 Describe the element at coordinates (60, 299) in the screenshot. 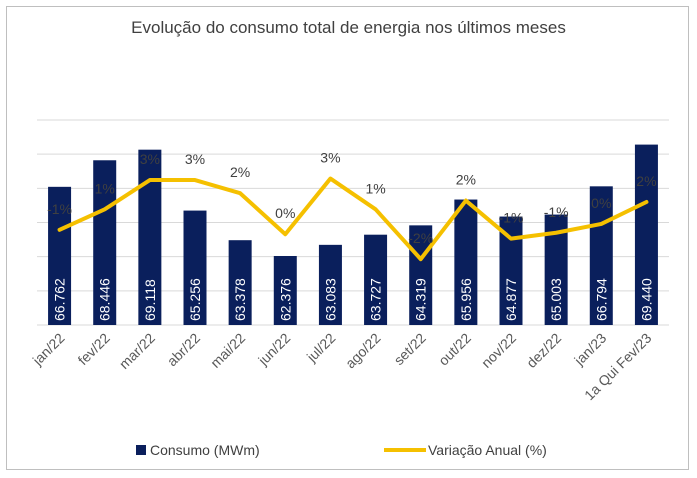

I see `bar-value-label: 66.762` at that location.